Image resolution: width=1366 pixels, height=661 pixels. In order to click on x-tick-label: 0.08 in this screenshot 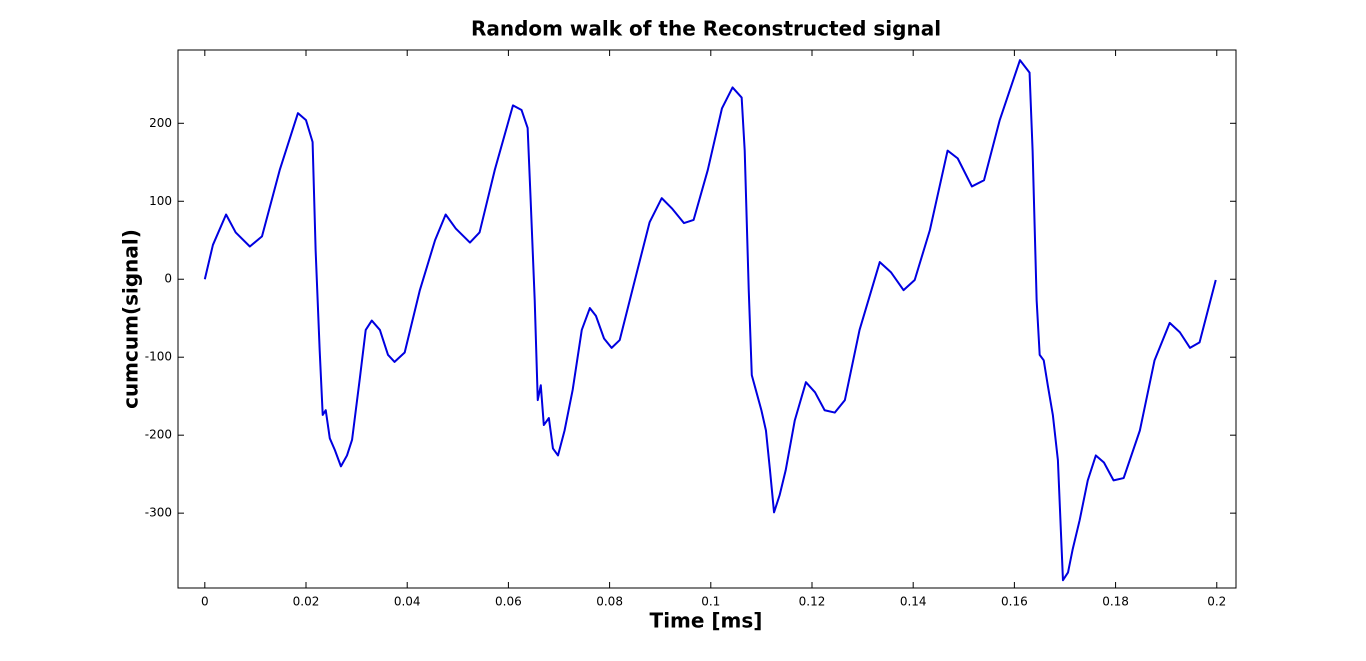, I will do `click(609, 602)`.